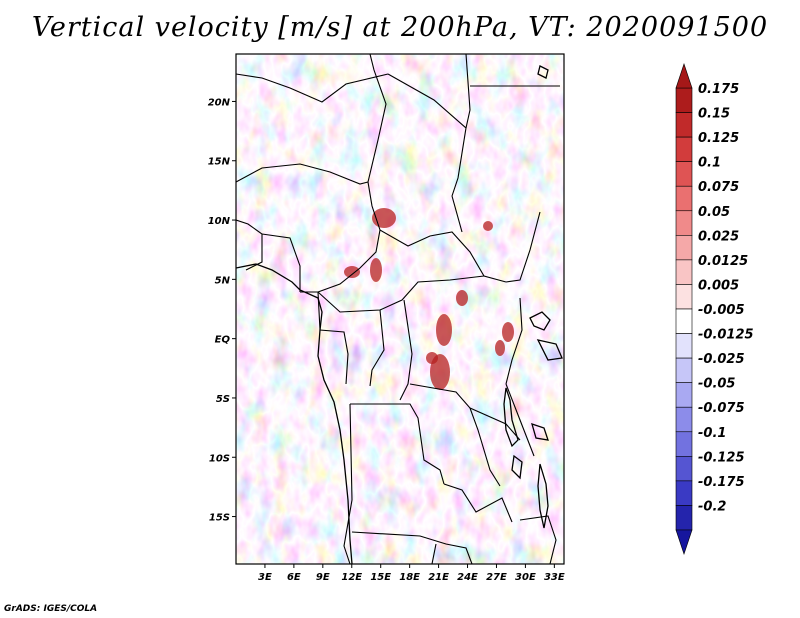 Image resolution: width=800 pixels, height=618 pixels. Describe the element at coordinates (409, 577) in the screenshot. I see `lon-tick-label: 18E` at that location.